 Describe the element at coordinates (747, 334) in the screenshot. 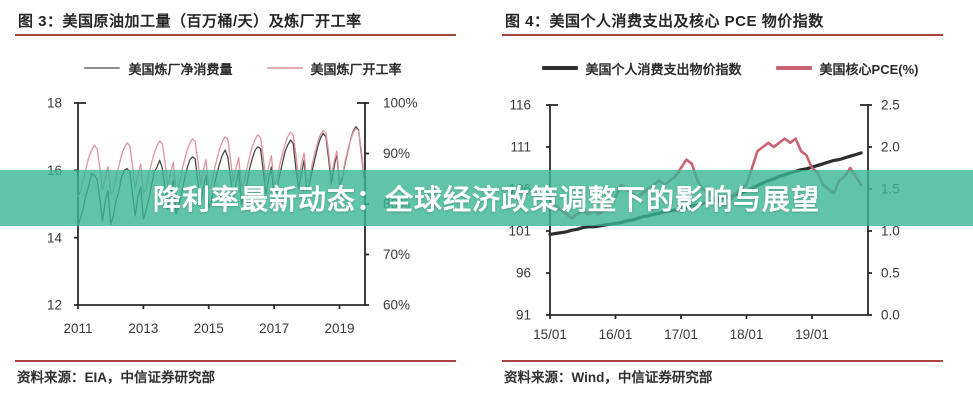

I see `x-tick-label: 18/01` at that location.